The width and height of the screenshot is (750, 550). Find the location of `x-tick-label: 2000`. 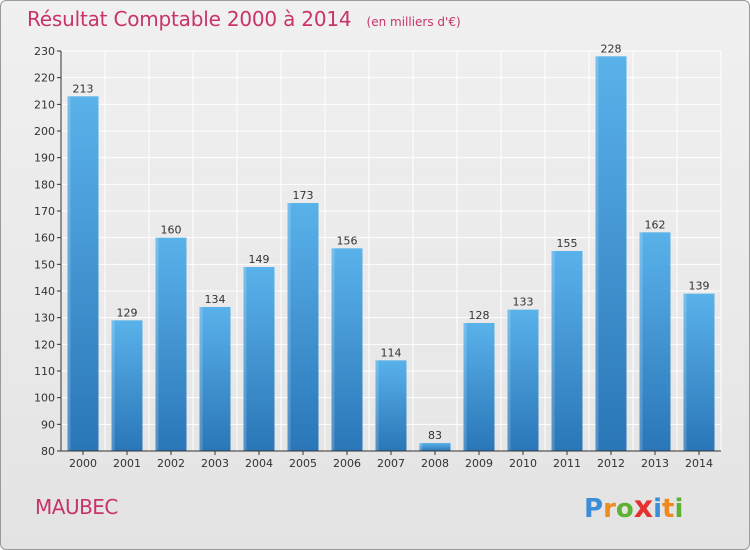

x-tick-label: 2000 is located at coordinates (83, 463).